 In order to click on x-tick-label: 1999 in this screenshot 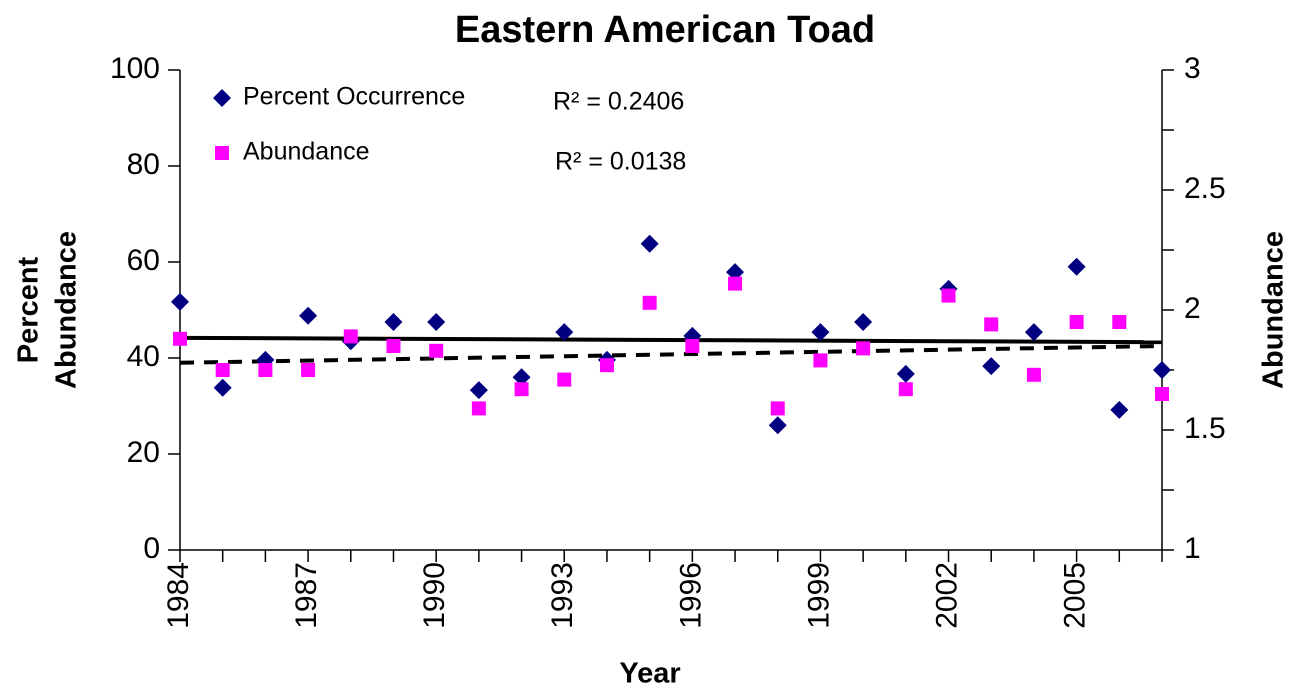, I will do `click(818, 595)`.